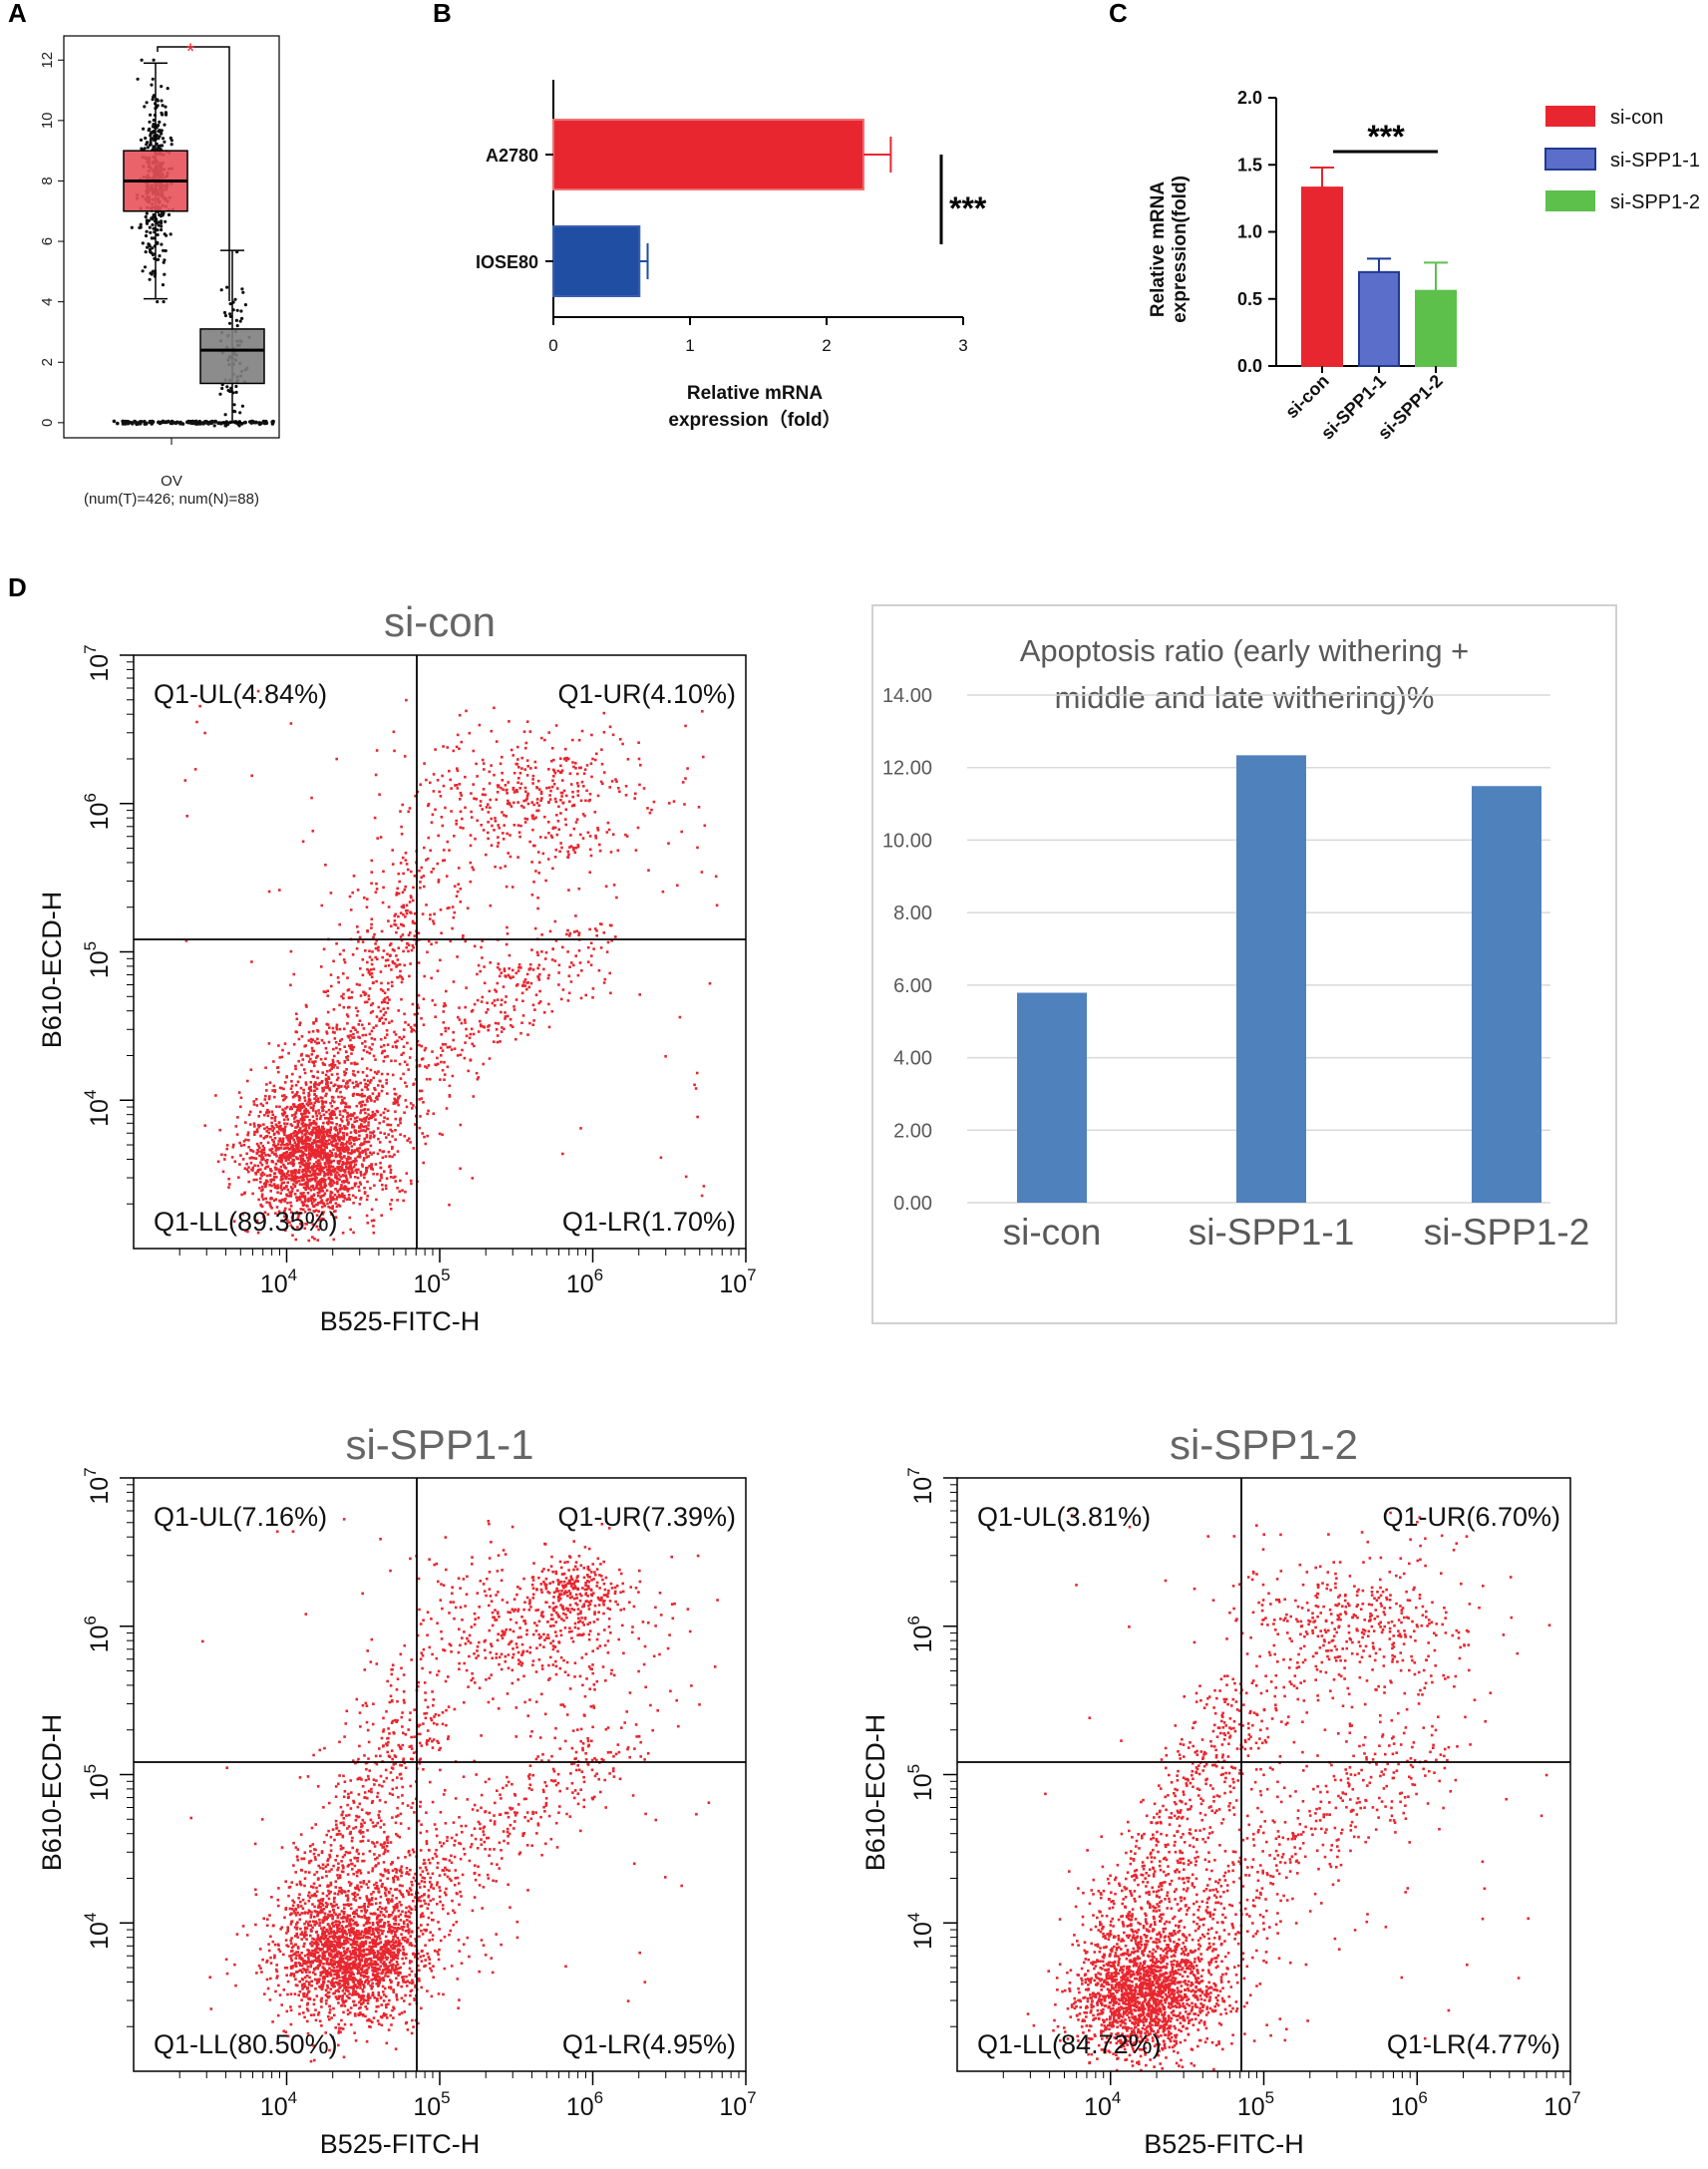 This screenshot has width=1708, height=2169. I want to click on a-point-zero, so click(140, 422).